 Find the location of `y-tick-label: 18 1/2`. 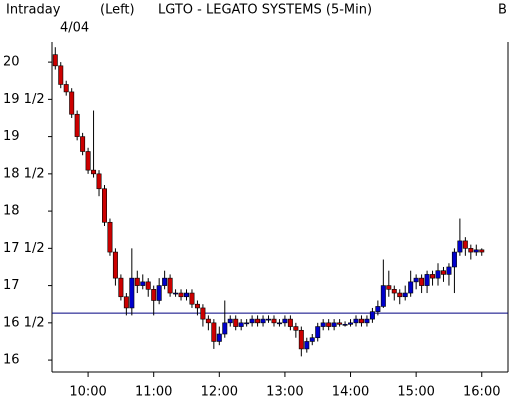

y-tick-label: 18 1/2 is located at coordinates (24, 173).